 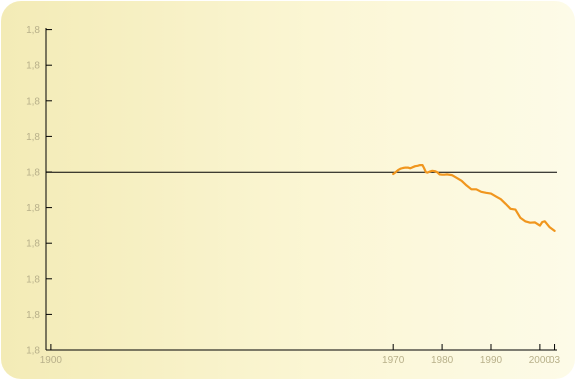 What do you see at coordinates (540, 360) in the screenshot?
I see `x-tick-label: 2000` at bounding box center [540, 360].